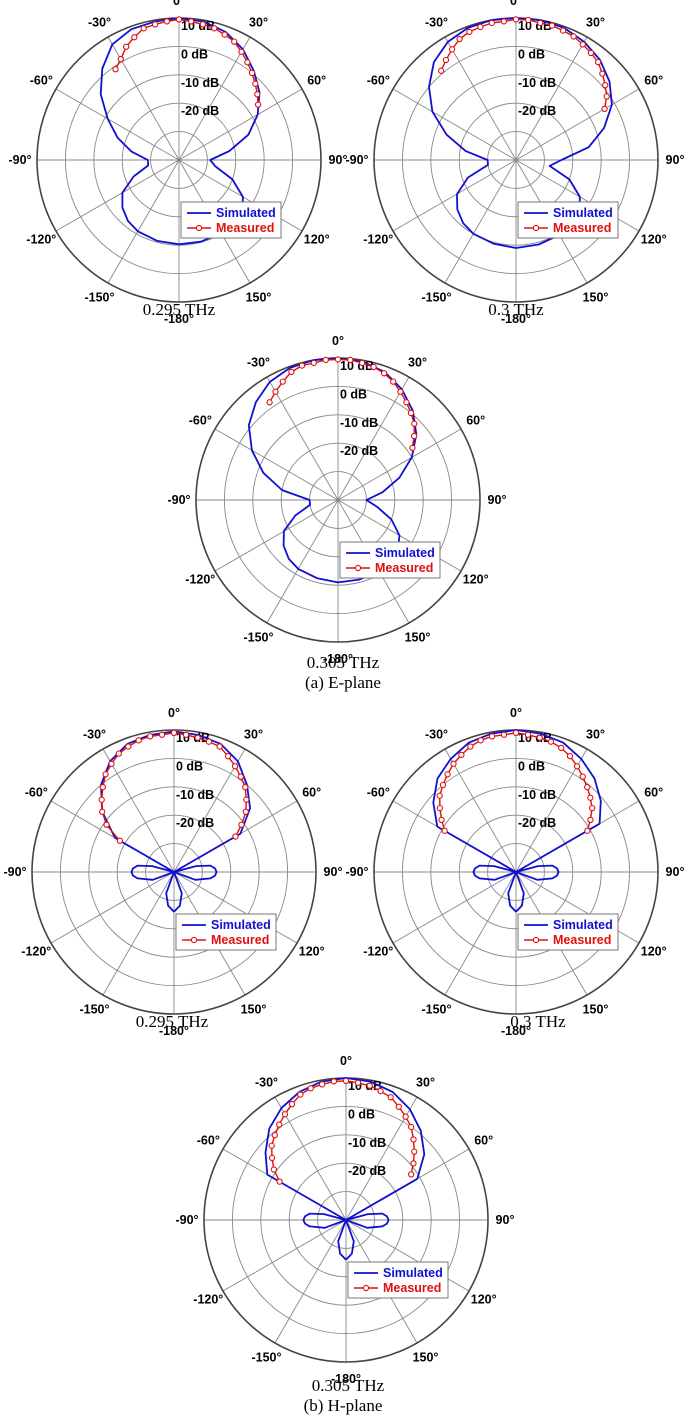  I want to click on legend-measured-label: Measured, so click(582, 940).